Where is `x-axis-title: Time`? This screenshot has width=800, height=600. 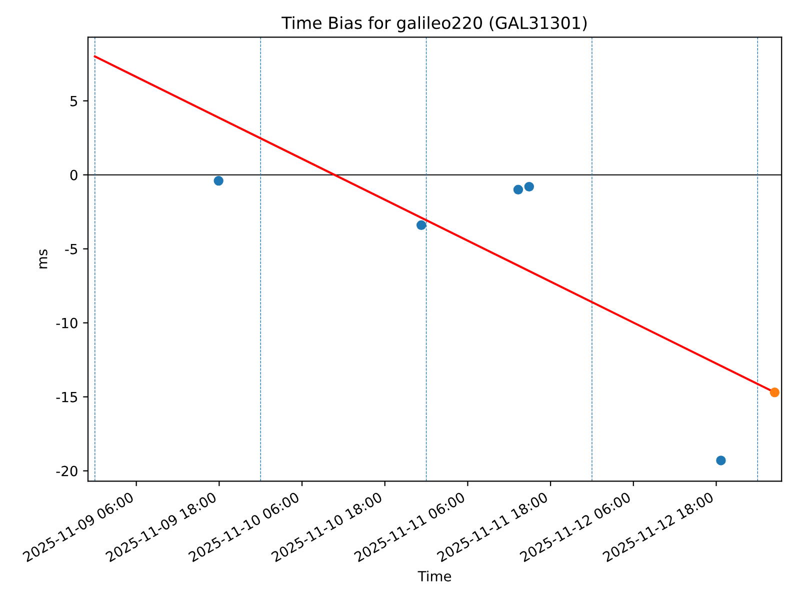
x-axis-title: Time is located at coordinates (435, 576).